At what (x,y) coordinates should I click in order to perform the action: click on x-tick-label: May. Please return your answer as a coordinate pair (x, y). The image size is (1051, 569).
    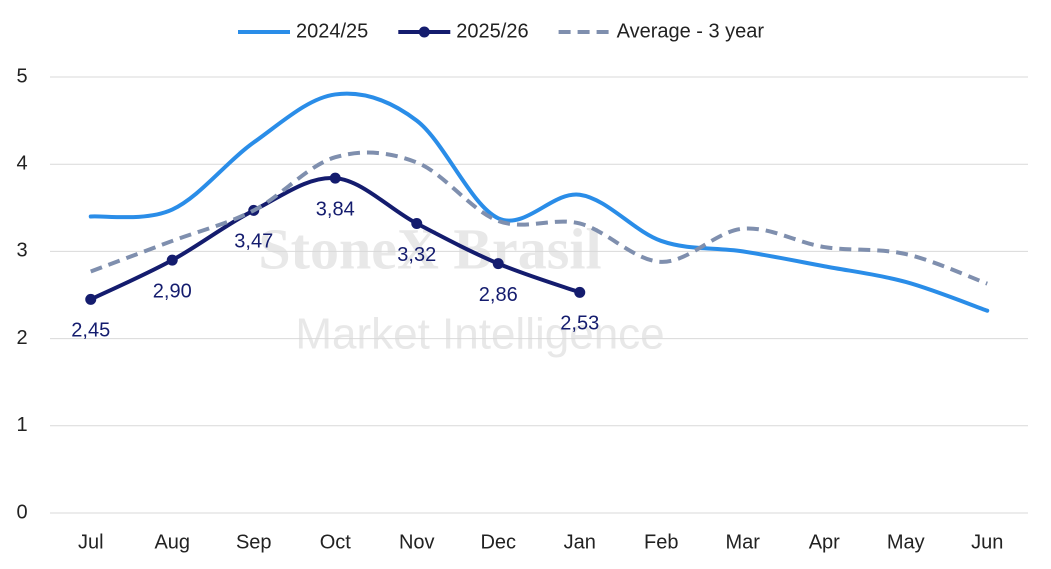
    Looking at the image, I should click on (906, 542).